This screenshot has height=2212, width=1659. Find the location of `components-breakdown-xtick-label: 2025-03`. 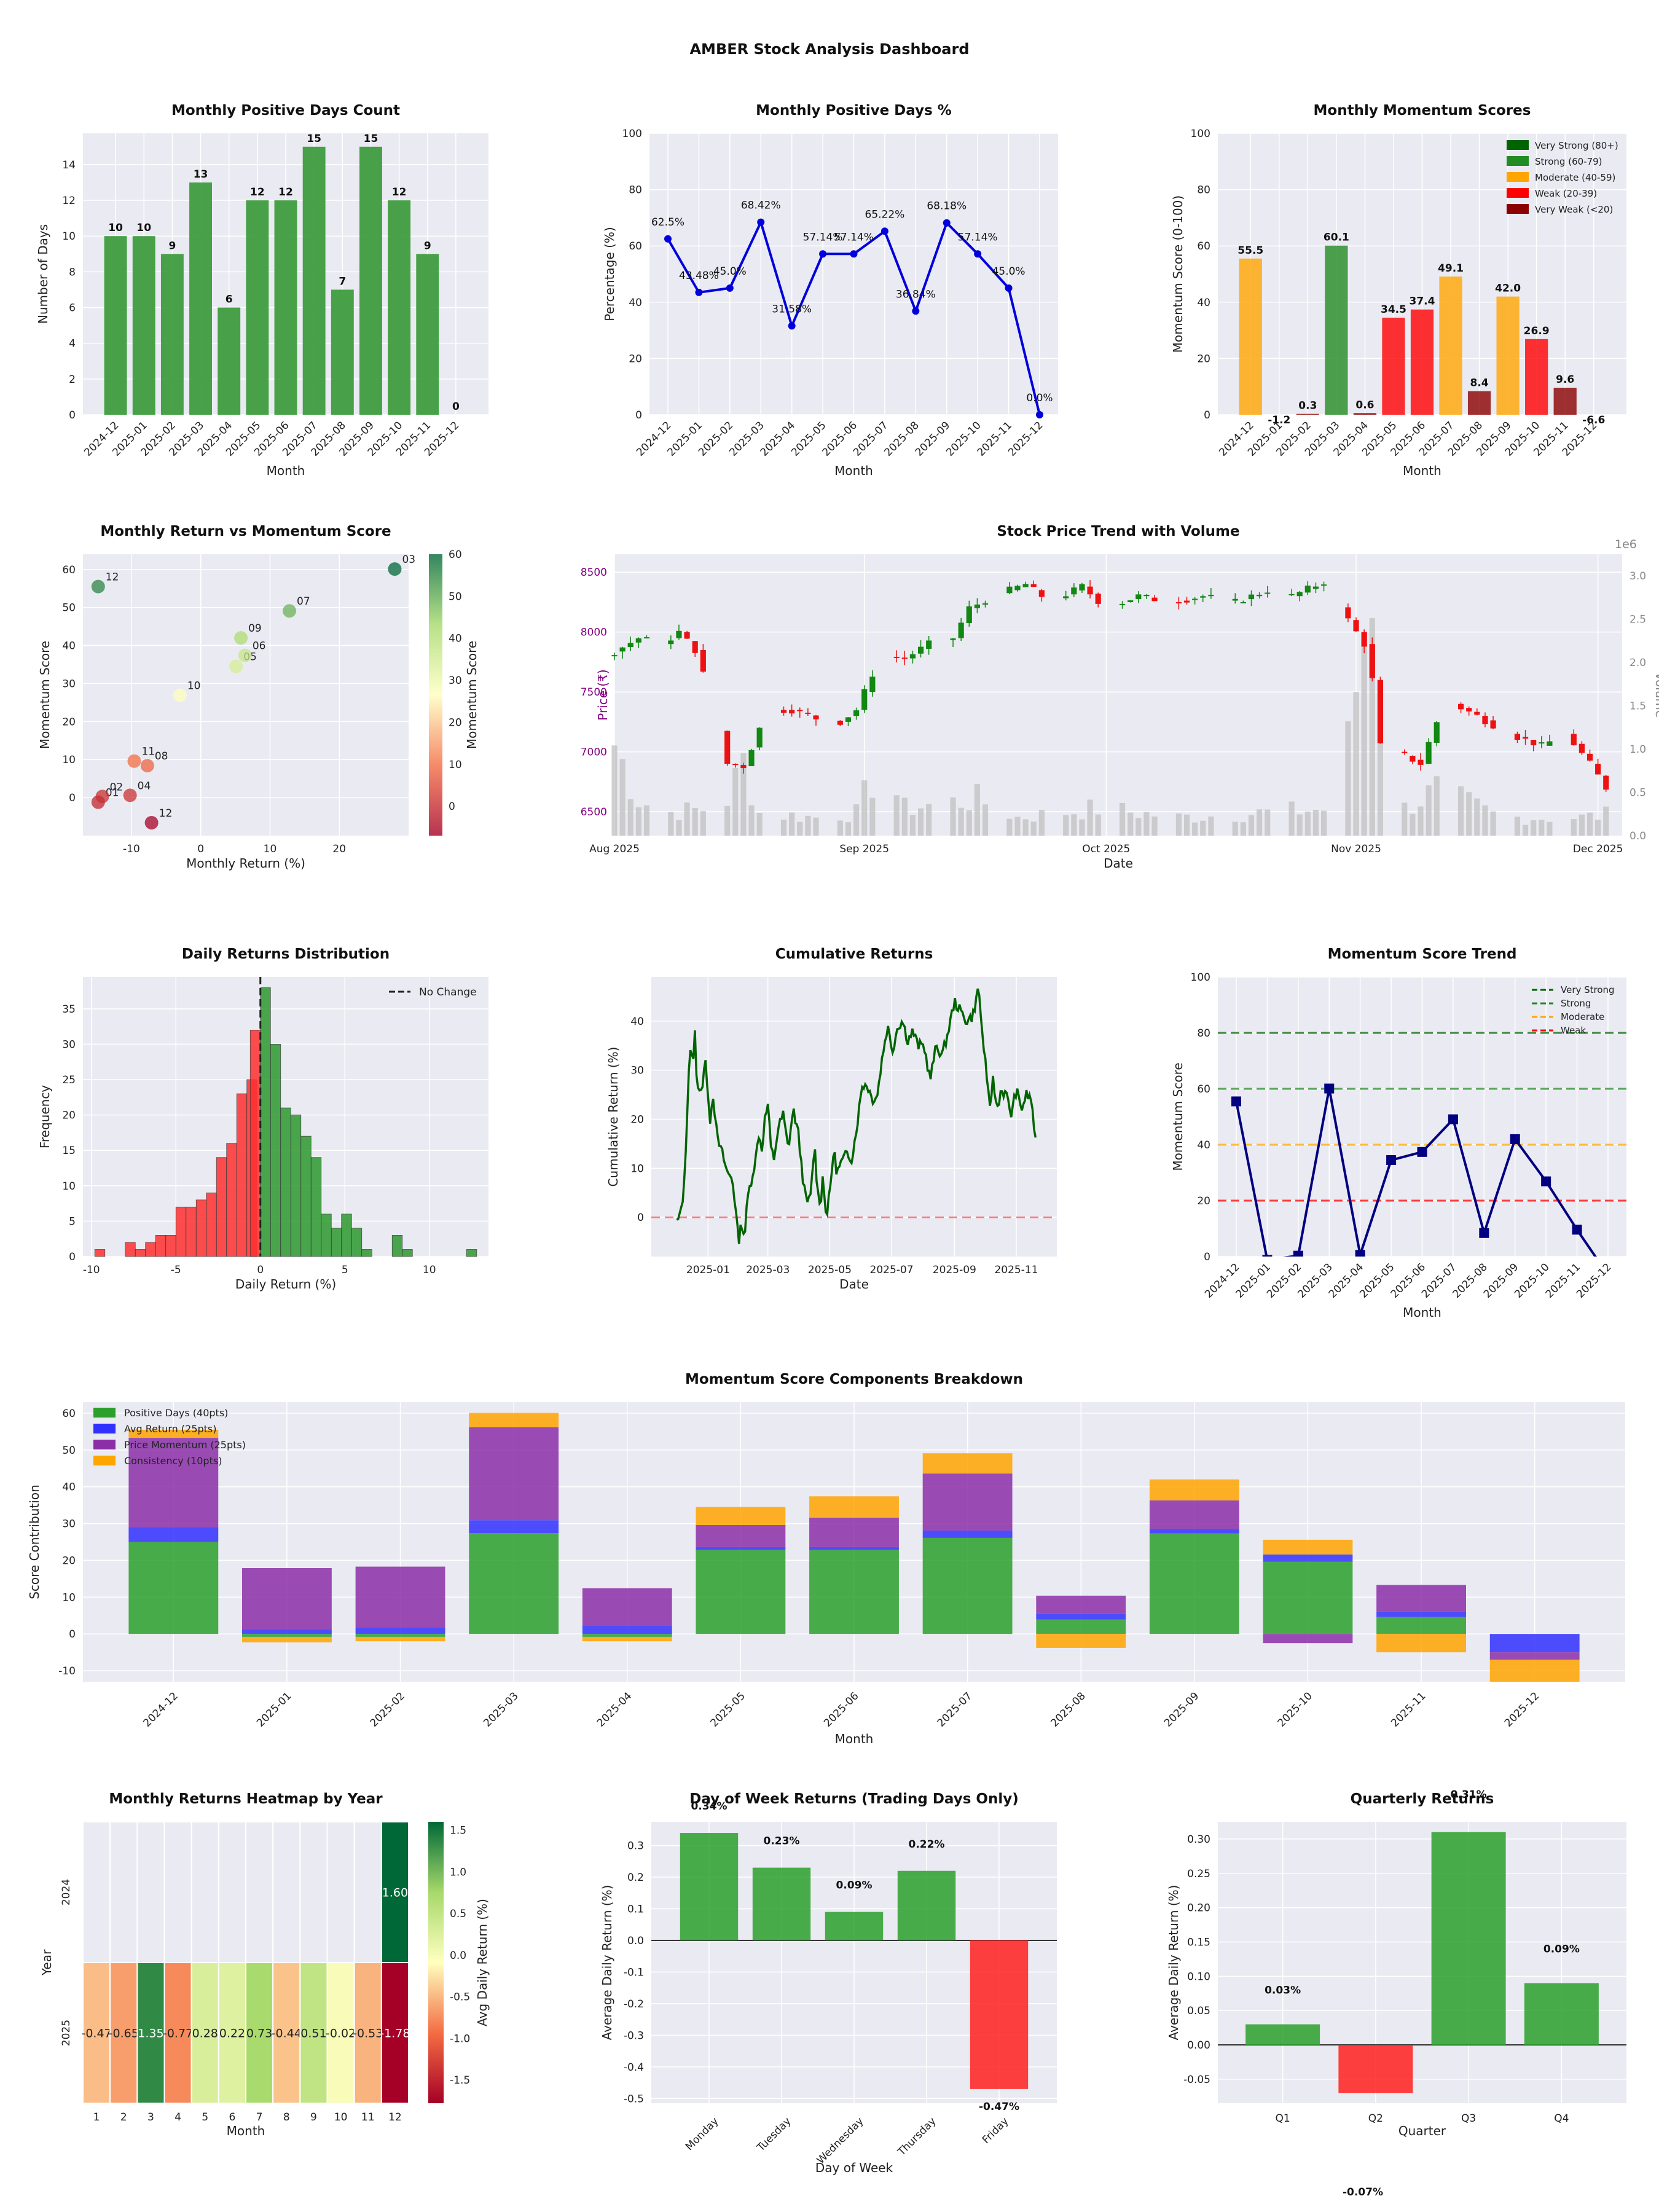

components-breakdown-xtick-label: 2025-03 is located at coordinates (500, 1709).